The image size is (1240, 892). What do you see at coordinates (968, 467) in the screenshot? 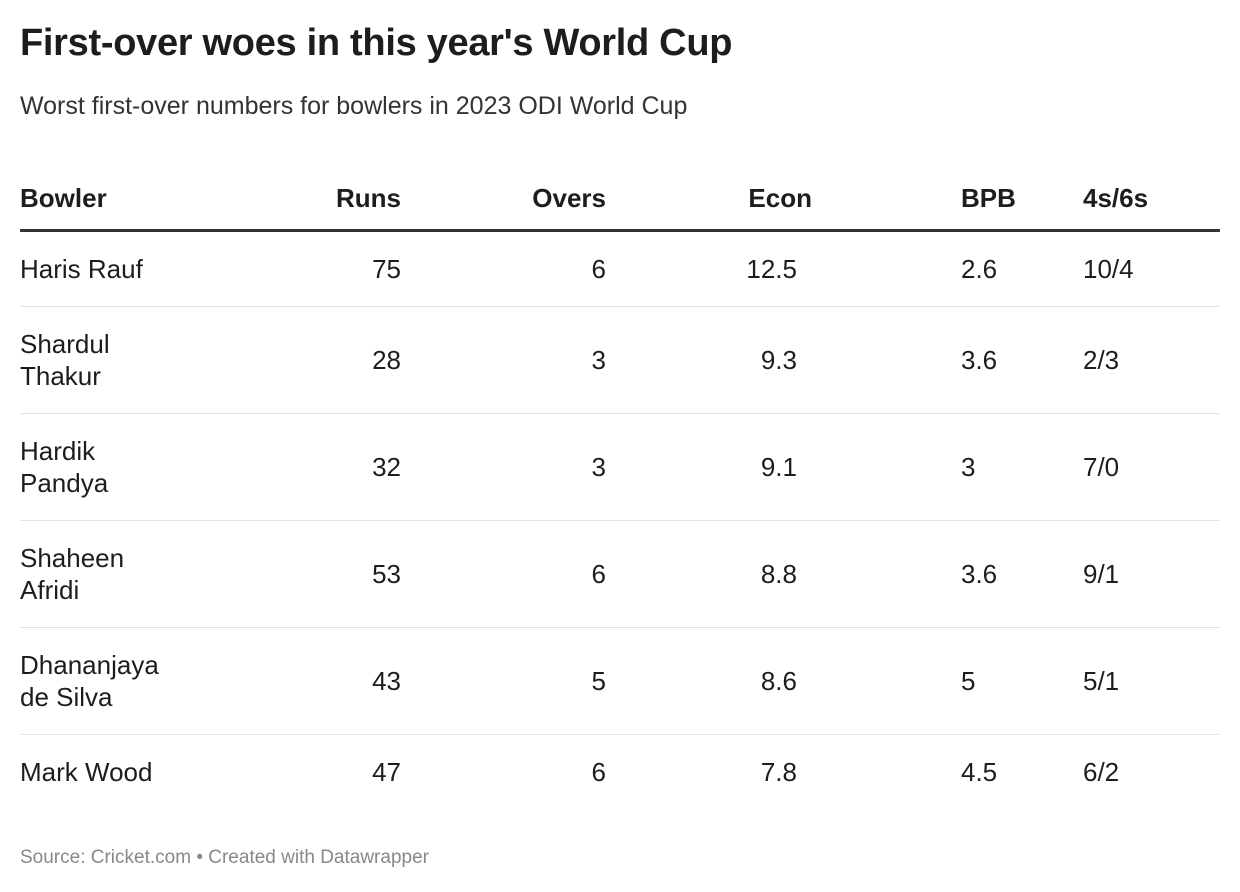
I see `cell-bpb: 3` at bounding box center [968, 467].